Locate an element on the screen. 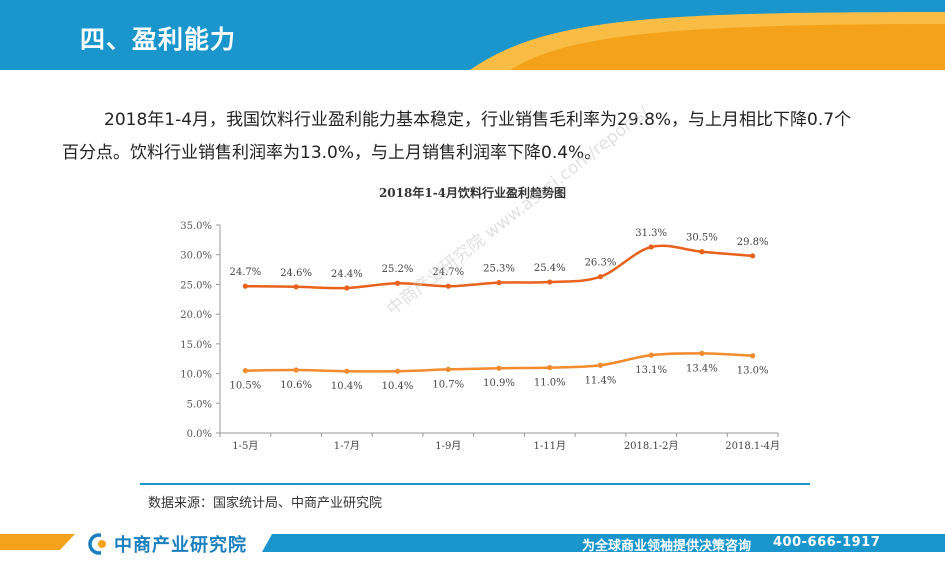 The height and width of the screenshot is (561, 945). y-tick-label: 10.0% is located at coordinates (196, 375).